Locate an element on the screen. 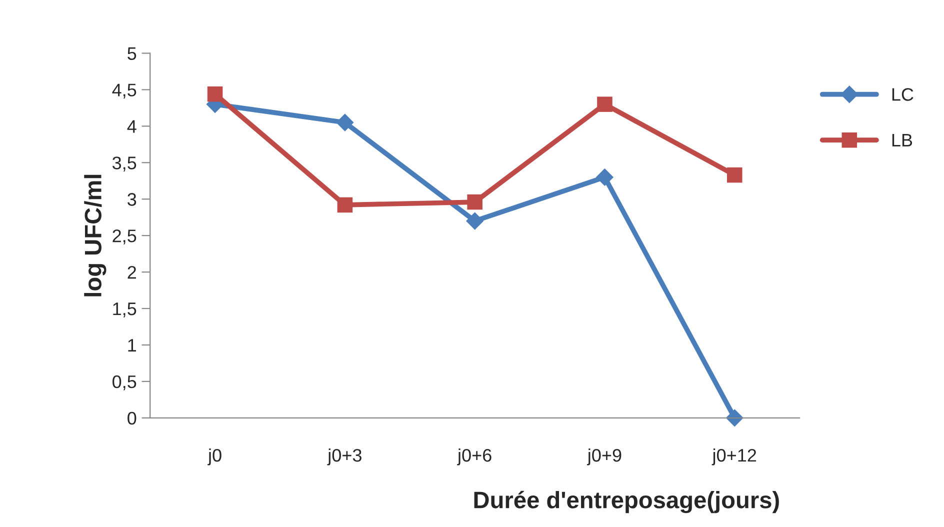  y-tick-label: 4,5 is located at coordinates (124, 91).